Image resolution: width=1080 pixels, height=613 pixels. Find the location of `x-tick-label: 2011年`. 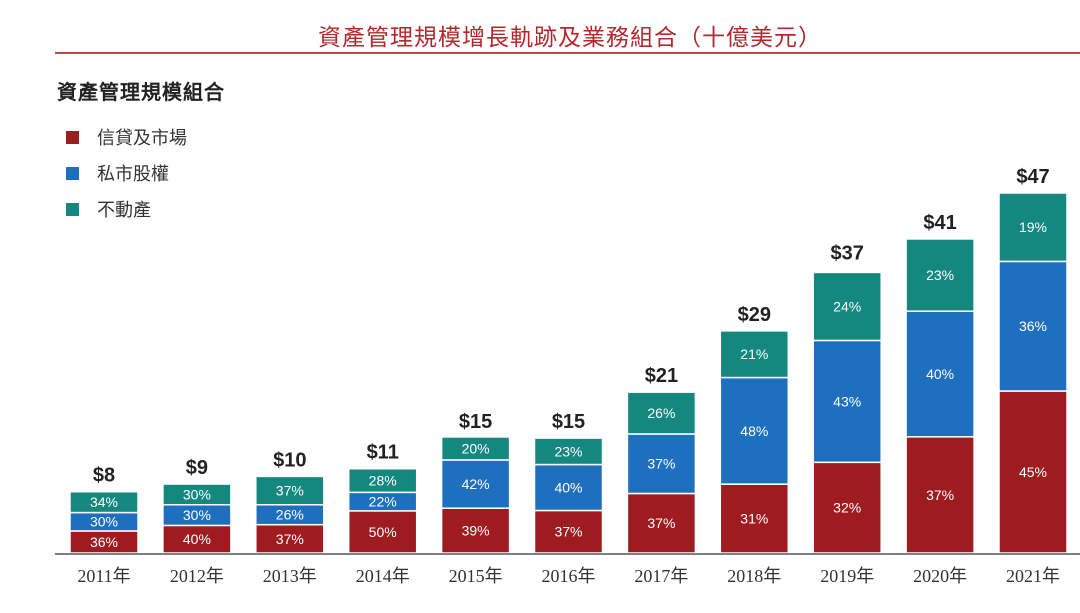

x-tick-label: 2011年 is located at coordinates (103, 576).